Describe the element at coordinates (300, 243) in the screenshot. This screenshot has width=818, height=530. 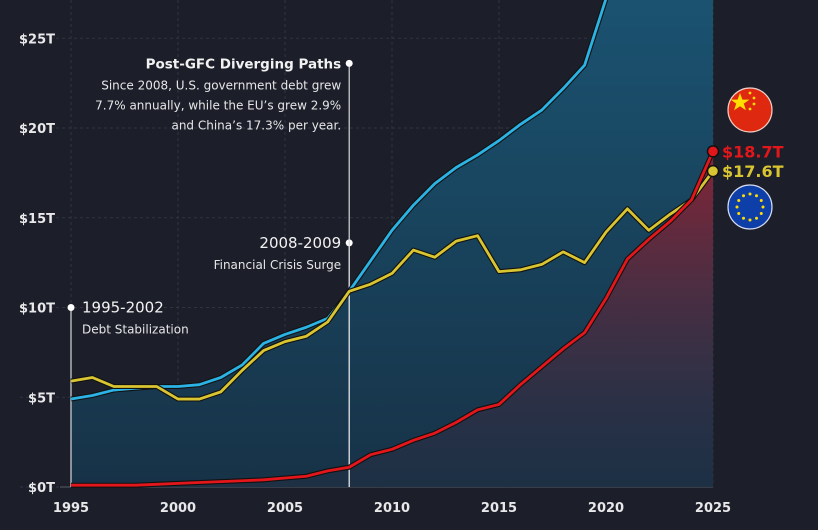
I see `annotation-title: 2008-2009` at that location.